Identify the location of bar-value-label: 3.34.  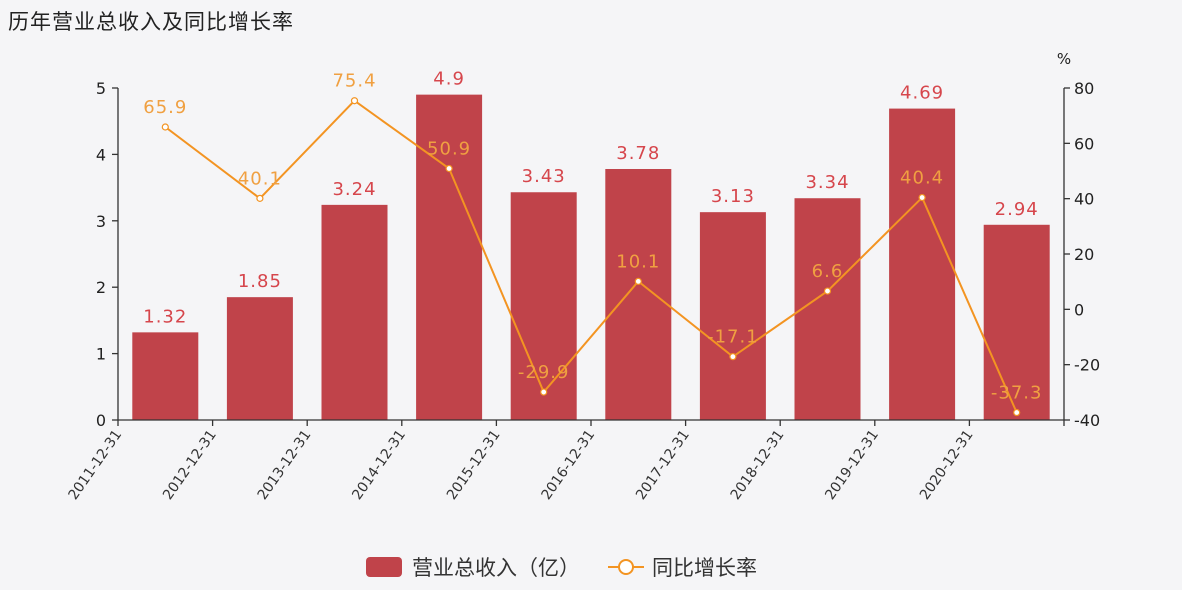
(827, 182).